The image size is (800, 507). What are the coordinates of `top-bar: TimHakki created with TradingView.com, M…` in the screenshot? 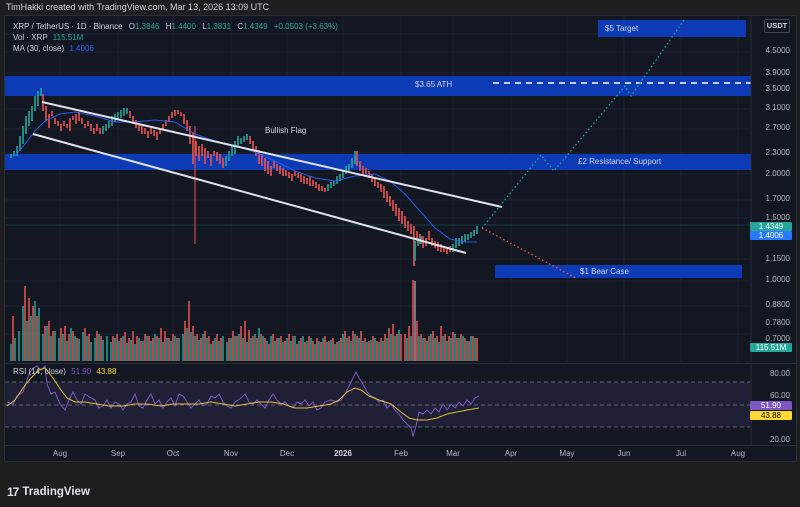 It's located at (400, 7).